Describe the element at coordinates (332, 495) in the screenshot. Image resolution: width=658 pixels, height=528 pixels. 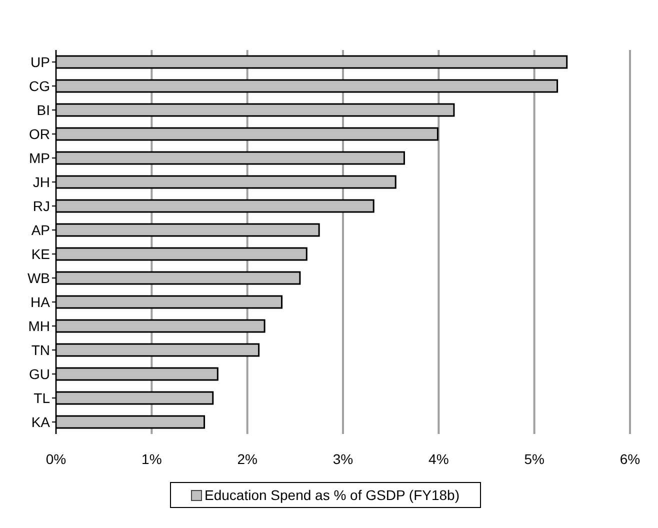
I see `legend-label: Education Spend as % of GSDP (FY18b)` at that location.